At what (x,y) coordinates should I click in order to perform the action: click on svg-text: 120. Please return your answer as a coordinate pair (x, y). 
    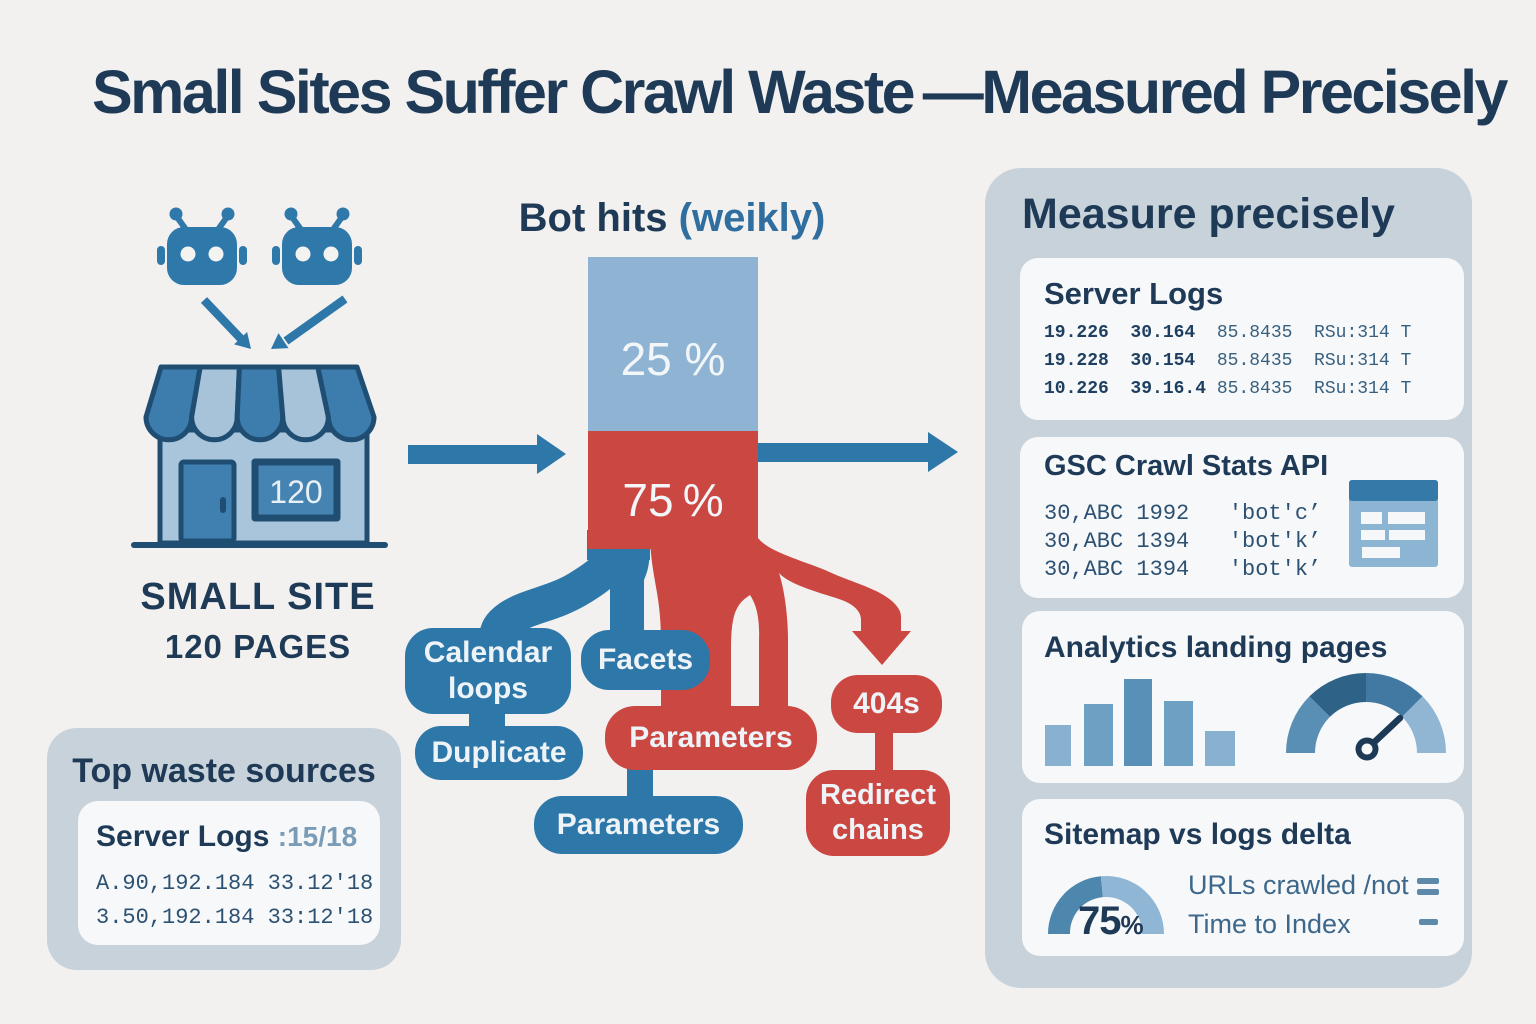
    Looking at the image, I should click on (295, 492).